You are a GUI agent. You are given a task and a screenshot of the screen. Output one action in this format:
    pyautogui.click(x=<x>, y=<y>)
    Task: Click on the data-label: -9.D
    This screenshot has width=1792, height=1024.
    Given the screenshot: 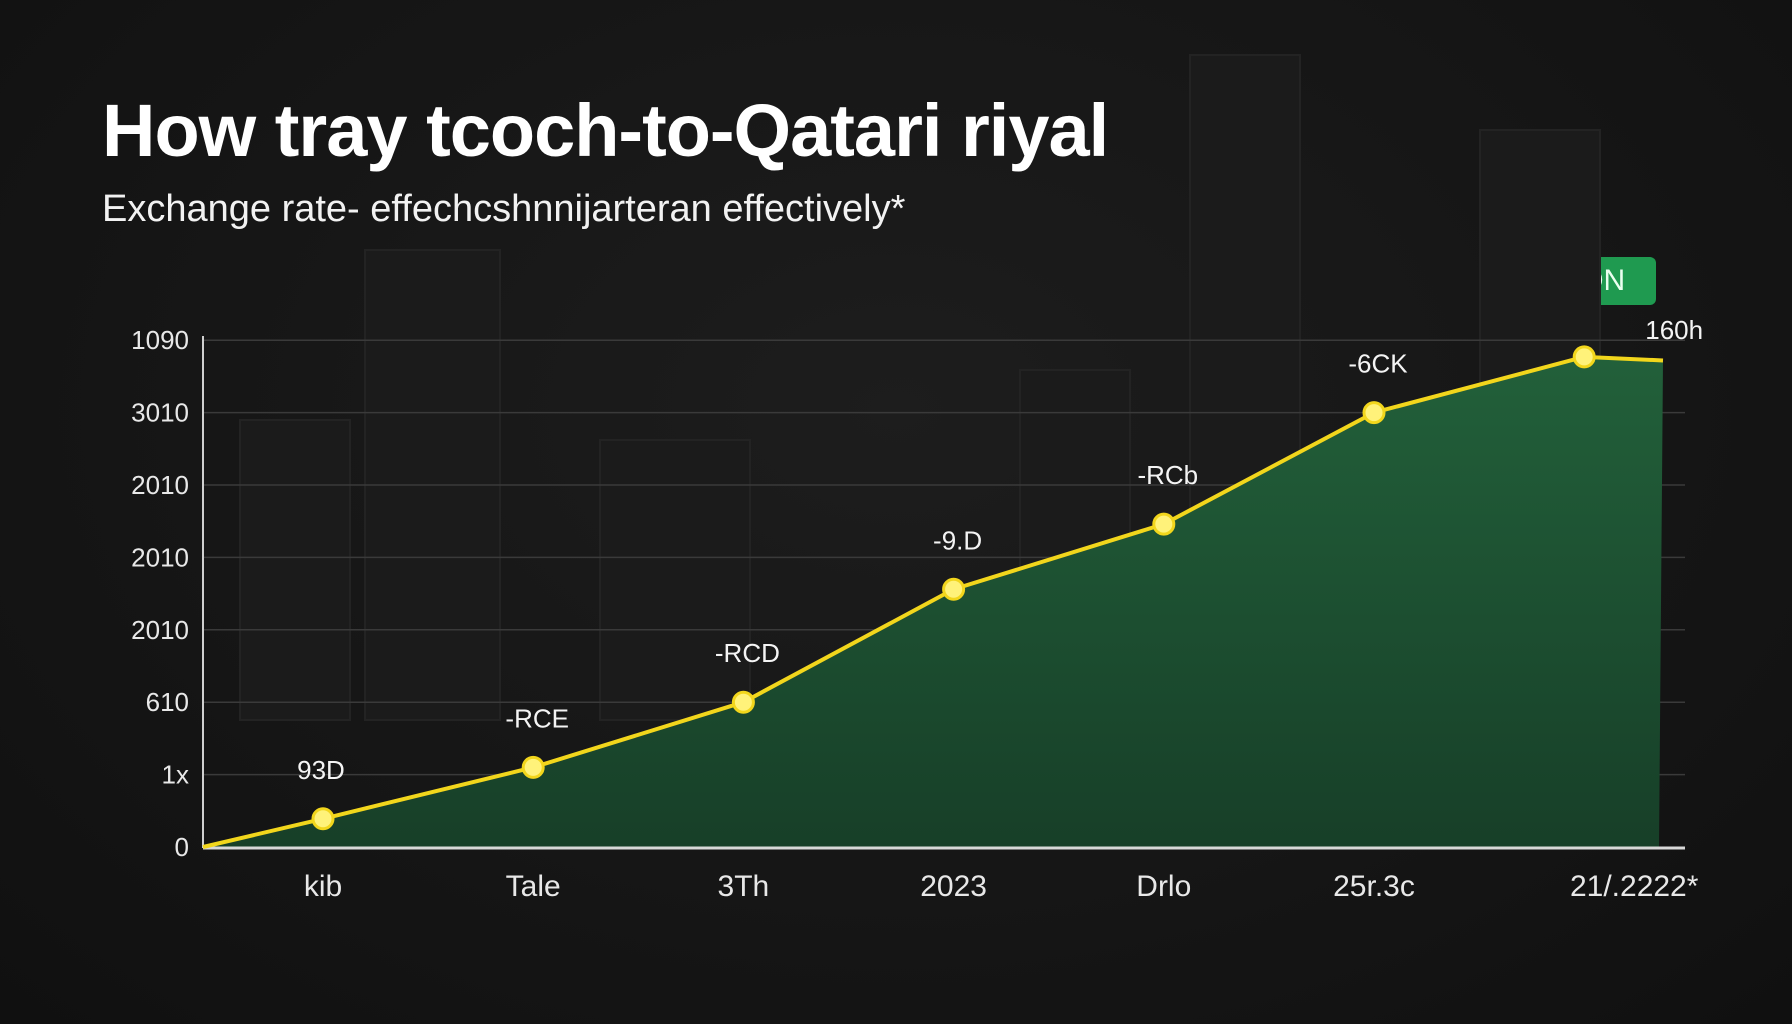 What is the action you would take?
    pyautogui.click(x=957, y=540)
    